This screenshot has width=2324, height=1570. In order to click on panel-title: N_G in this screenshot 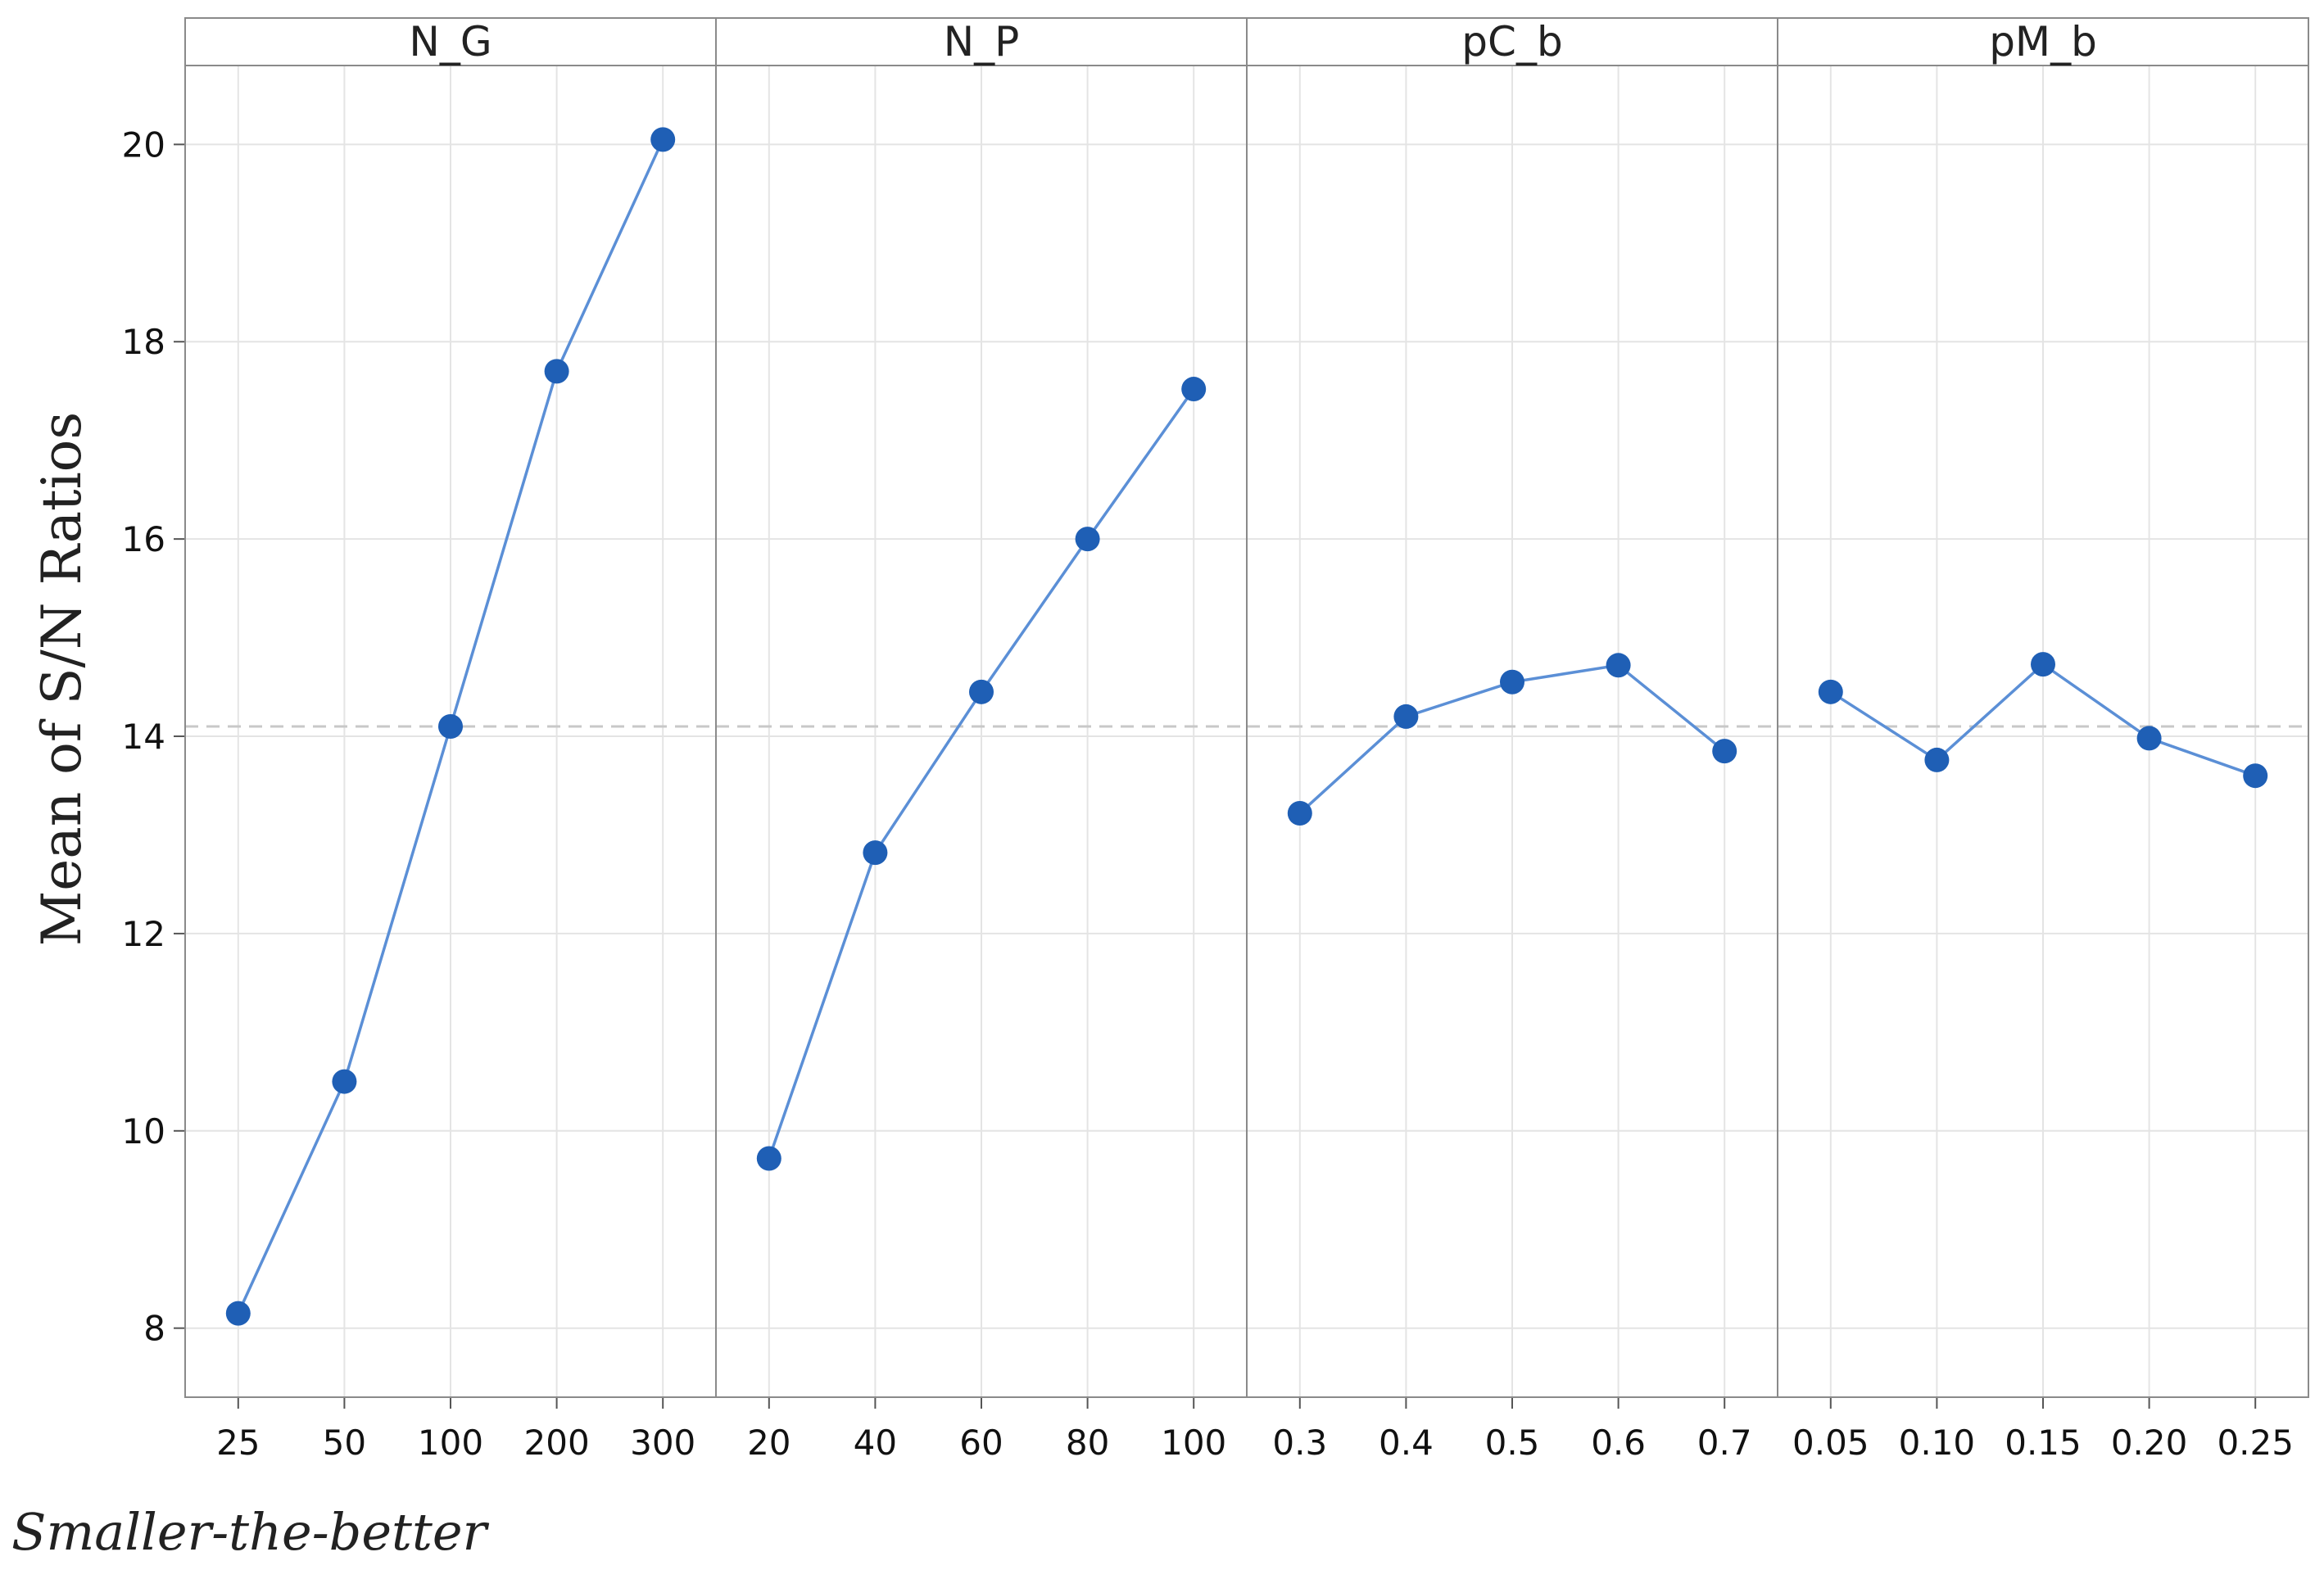, I will do `click(450, 42)`.